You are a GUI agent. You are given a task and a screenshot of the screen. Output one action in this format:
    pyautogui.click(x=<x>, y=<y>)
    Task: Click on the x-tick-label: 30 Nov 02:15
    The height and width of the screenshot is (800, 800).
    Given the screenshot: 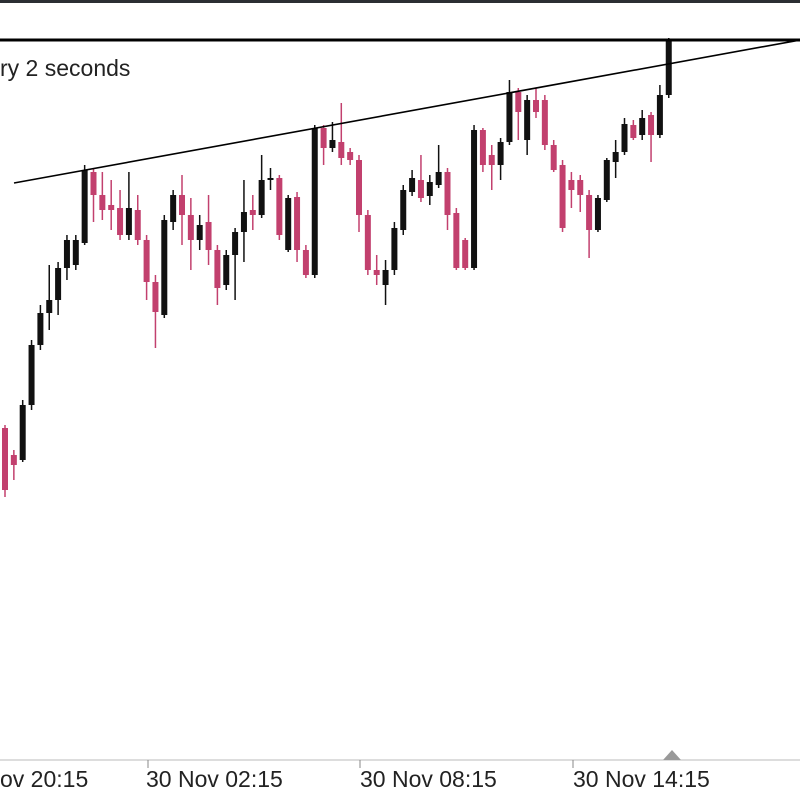 What is the action you would take?
    pyautogui.click(x=214, y=779)
    